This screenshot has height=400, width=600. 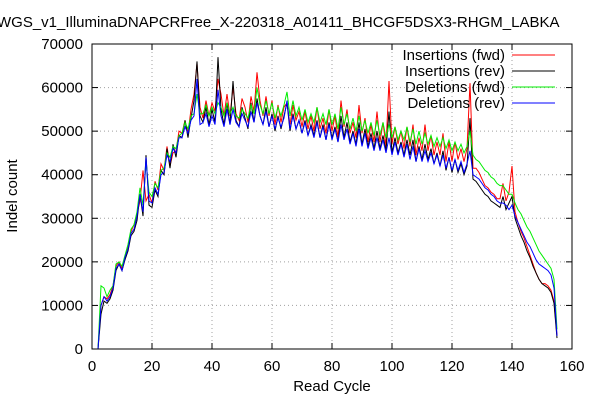 What do you see at coordinates (62, 262) in the screenshot?
I see `y-tick-label: 20000` at bounding box center [62, 262].